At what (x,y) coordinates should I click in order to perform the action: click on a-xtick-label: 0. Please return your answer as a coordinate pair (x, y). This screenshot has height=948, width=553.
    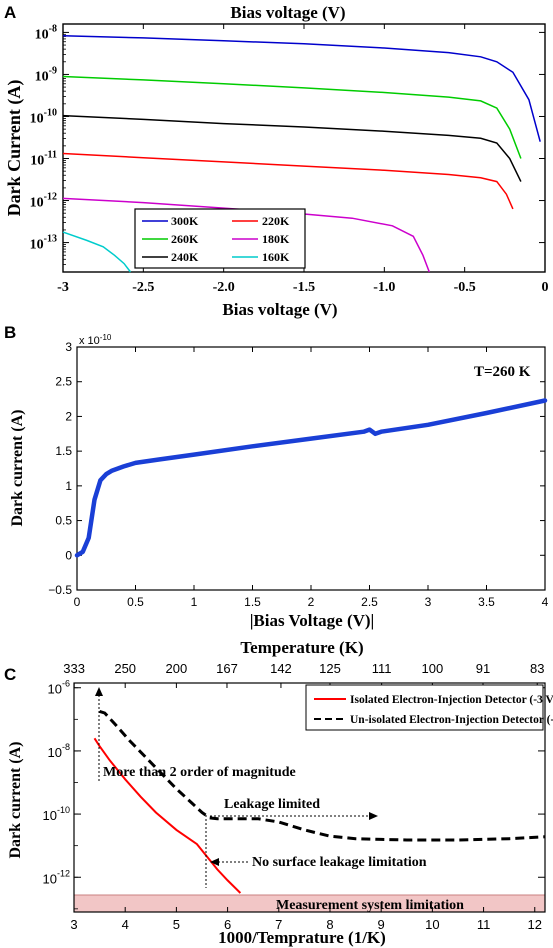
    Looking at the image, I should click on (545, 287).